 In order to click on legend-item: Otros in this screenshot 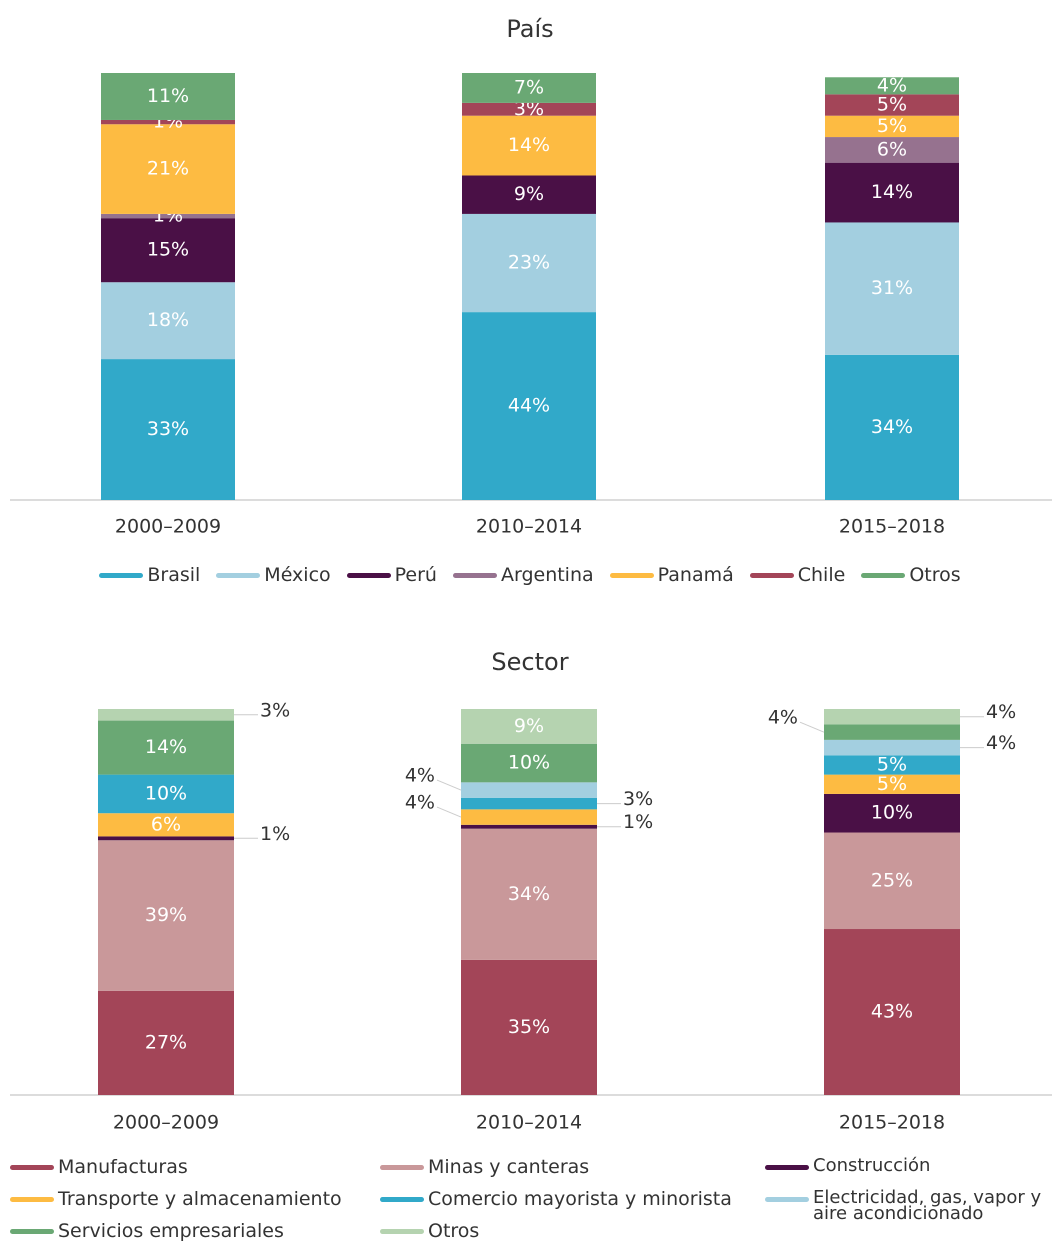, I will do `click(429, 1231)`.